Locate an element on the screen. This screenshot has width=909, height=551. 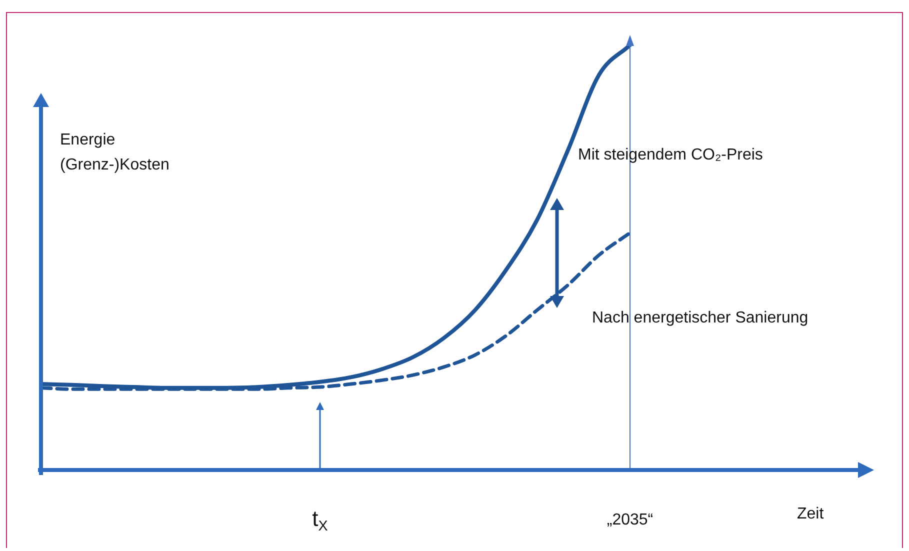
y-axis-title: Energie (Grenz-)Kosten is located at coordinates (115, 152).